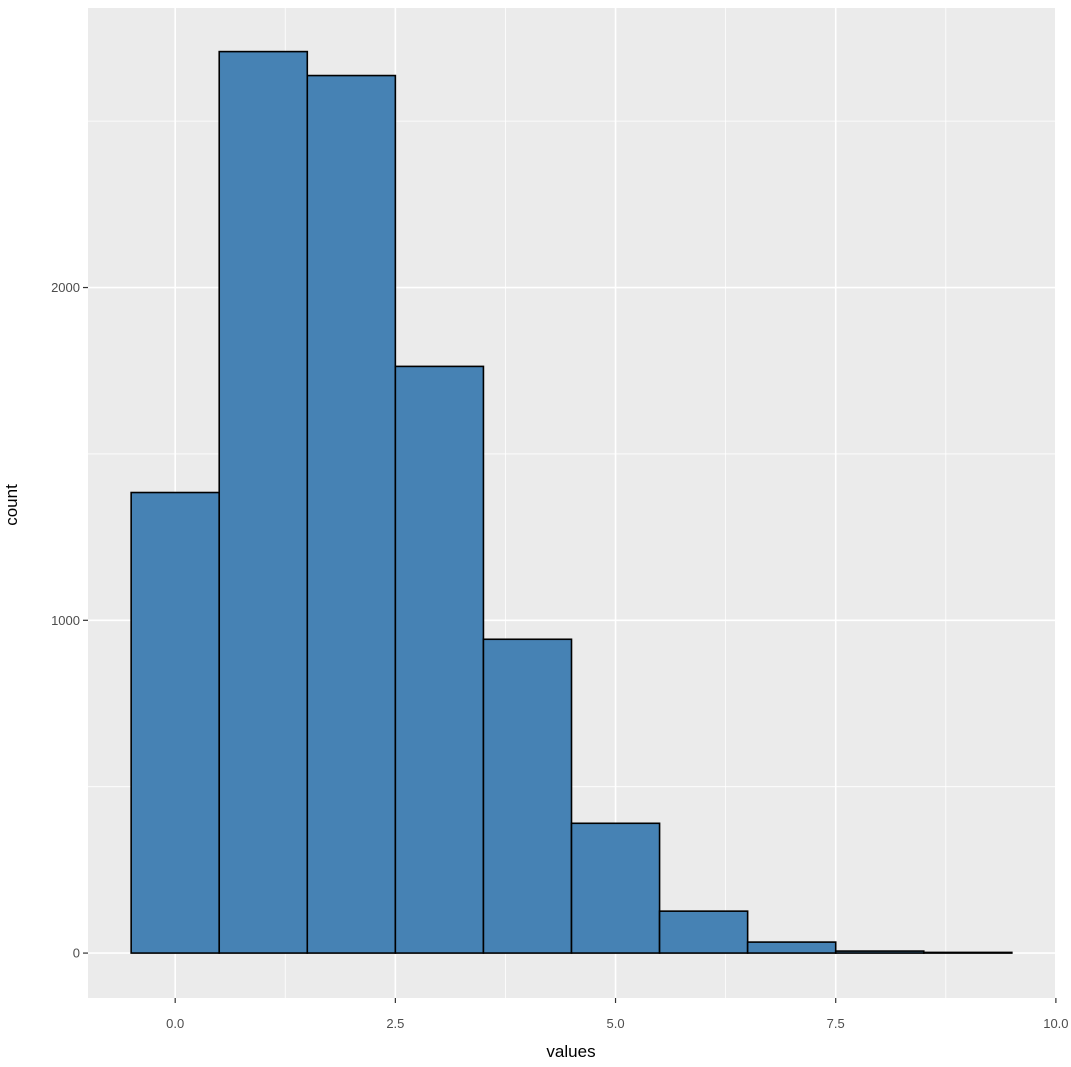 Image resolution: width=1071 pixels, height=1067 pixels. What do you see at coordinates (65, 620) in the screenshot?
I see `y-tick-label: 1000` at bounding box center [65, 620].